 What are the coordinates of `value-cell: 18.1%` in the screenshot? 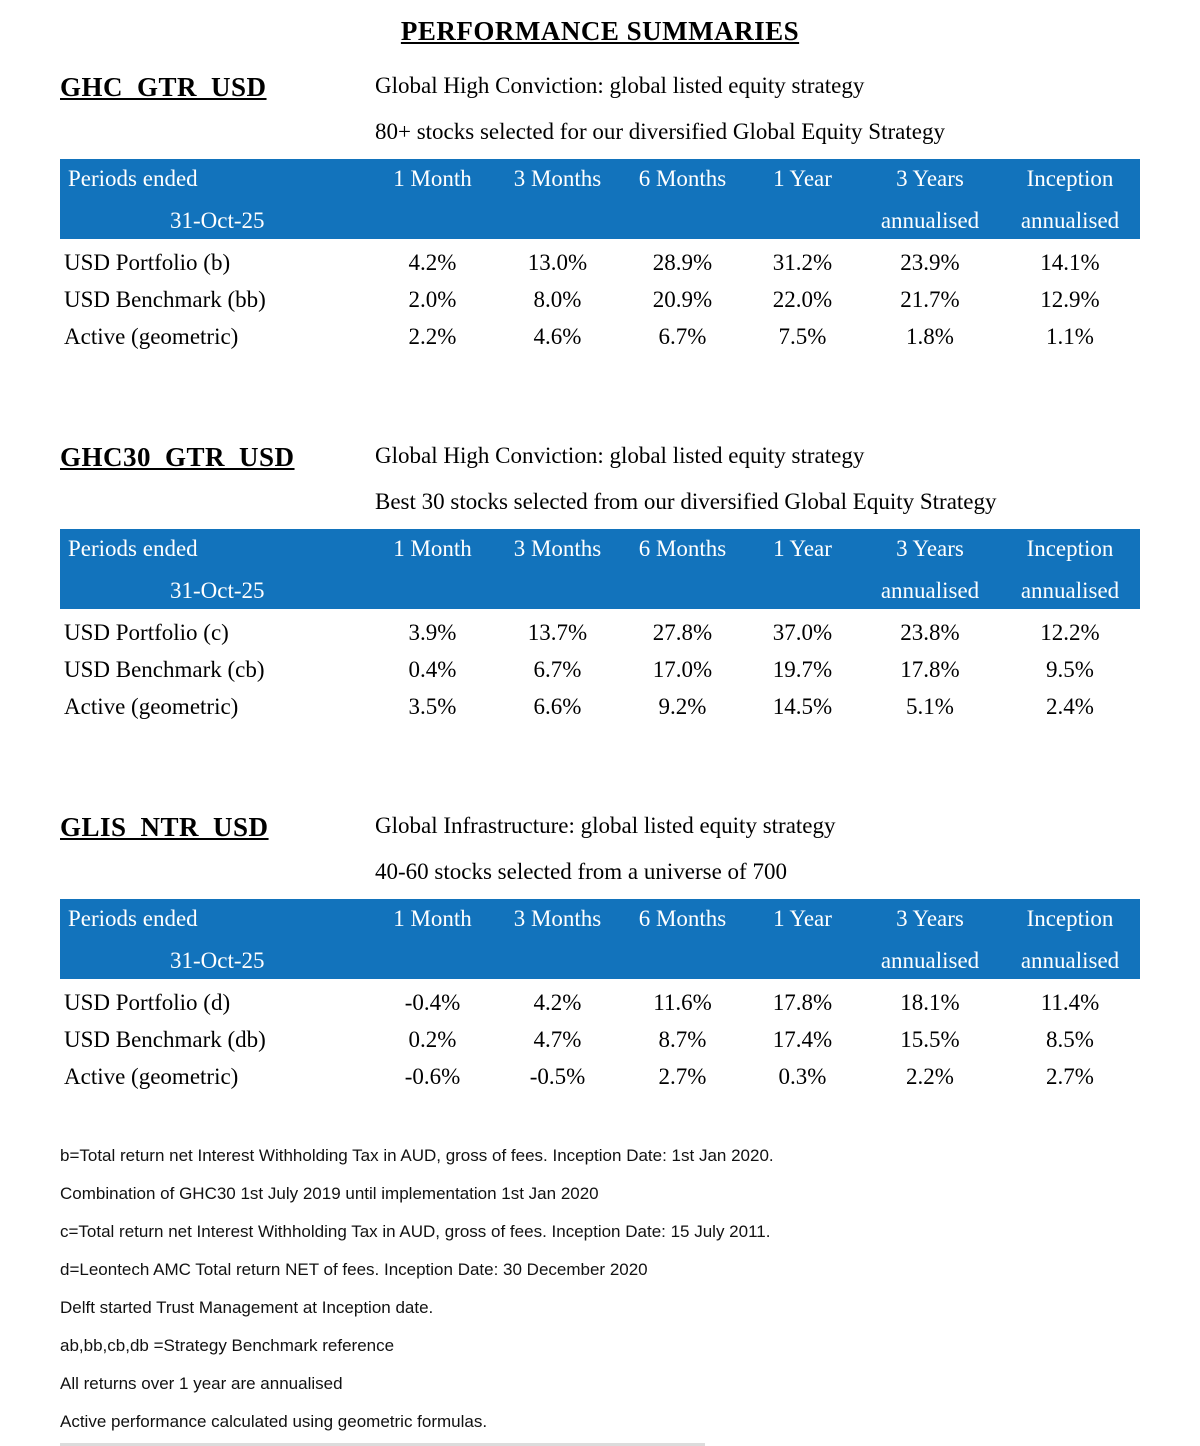 It's located at (930, 1002).